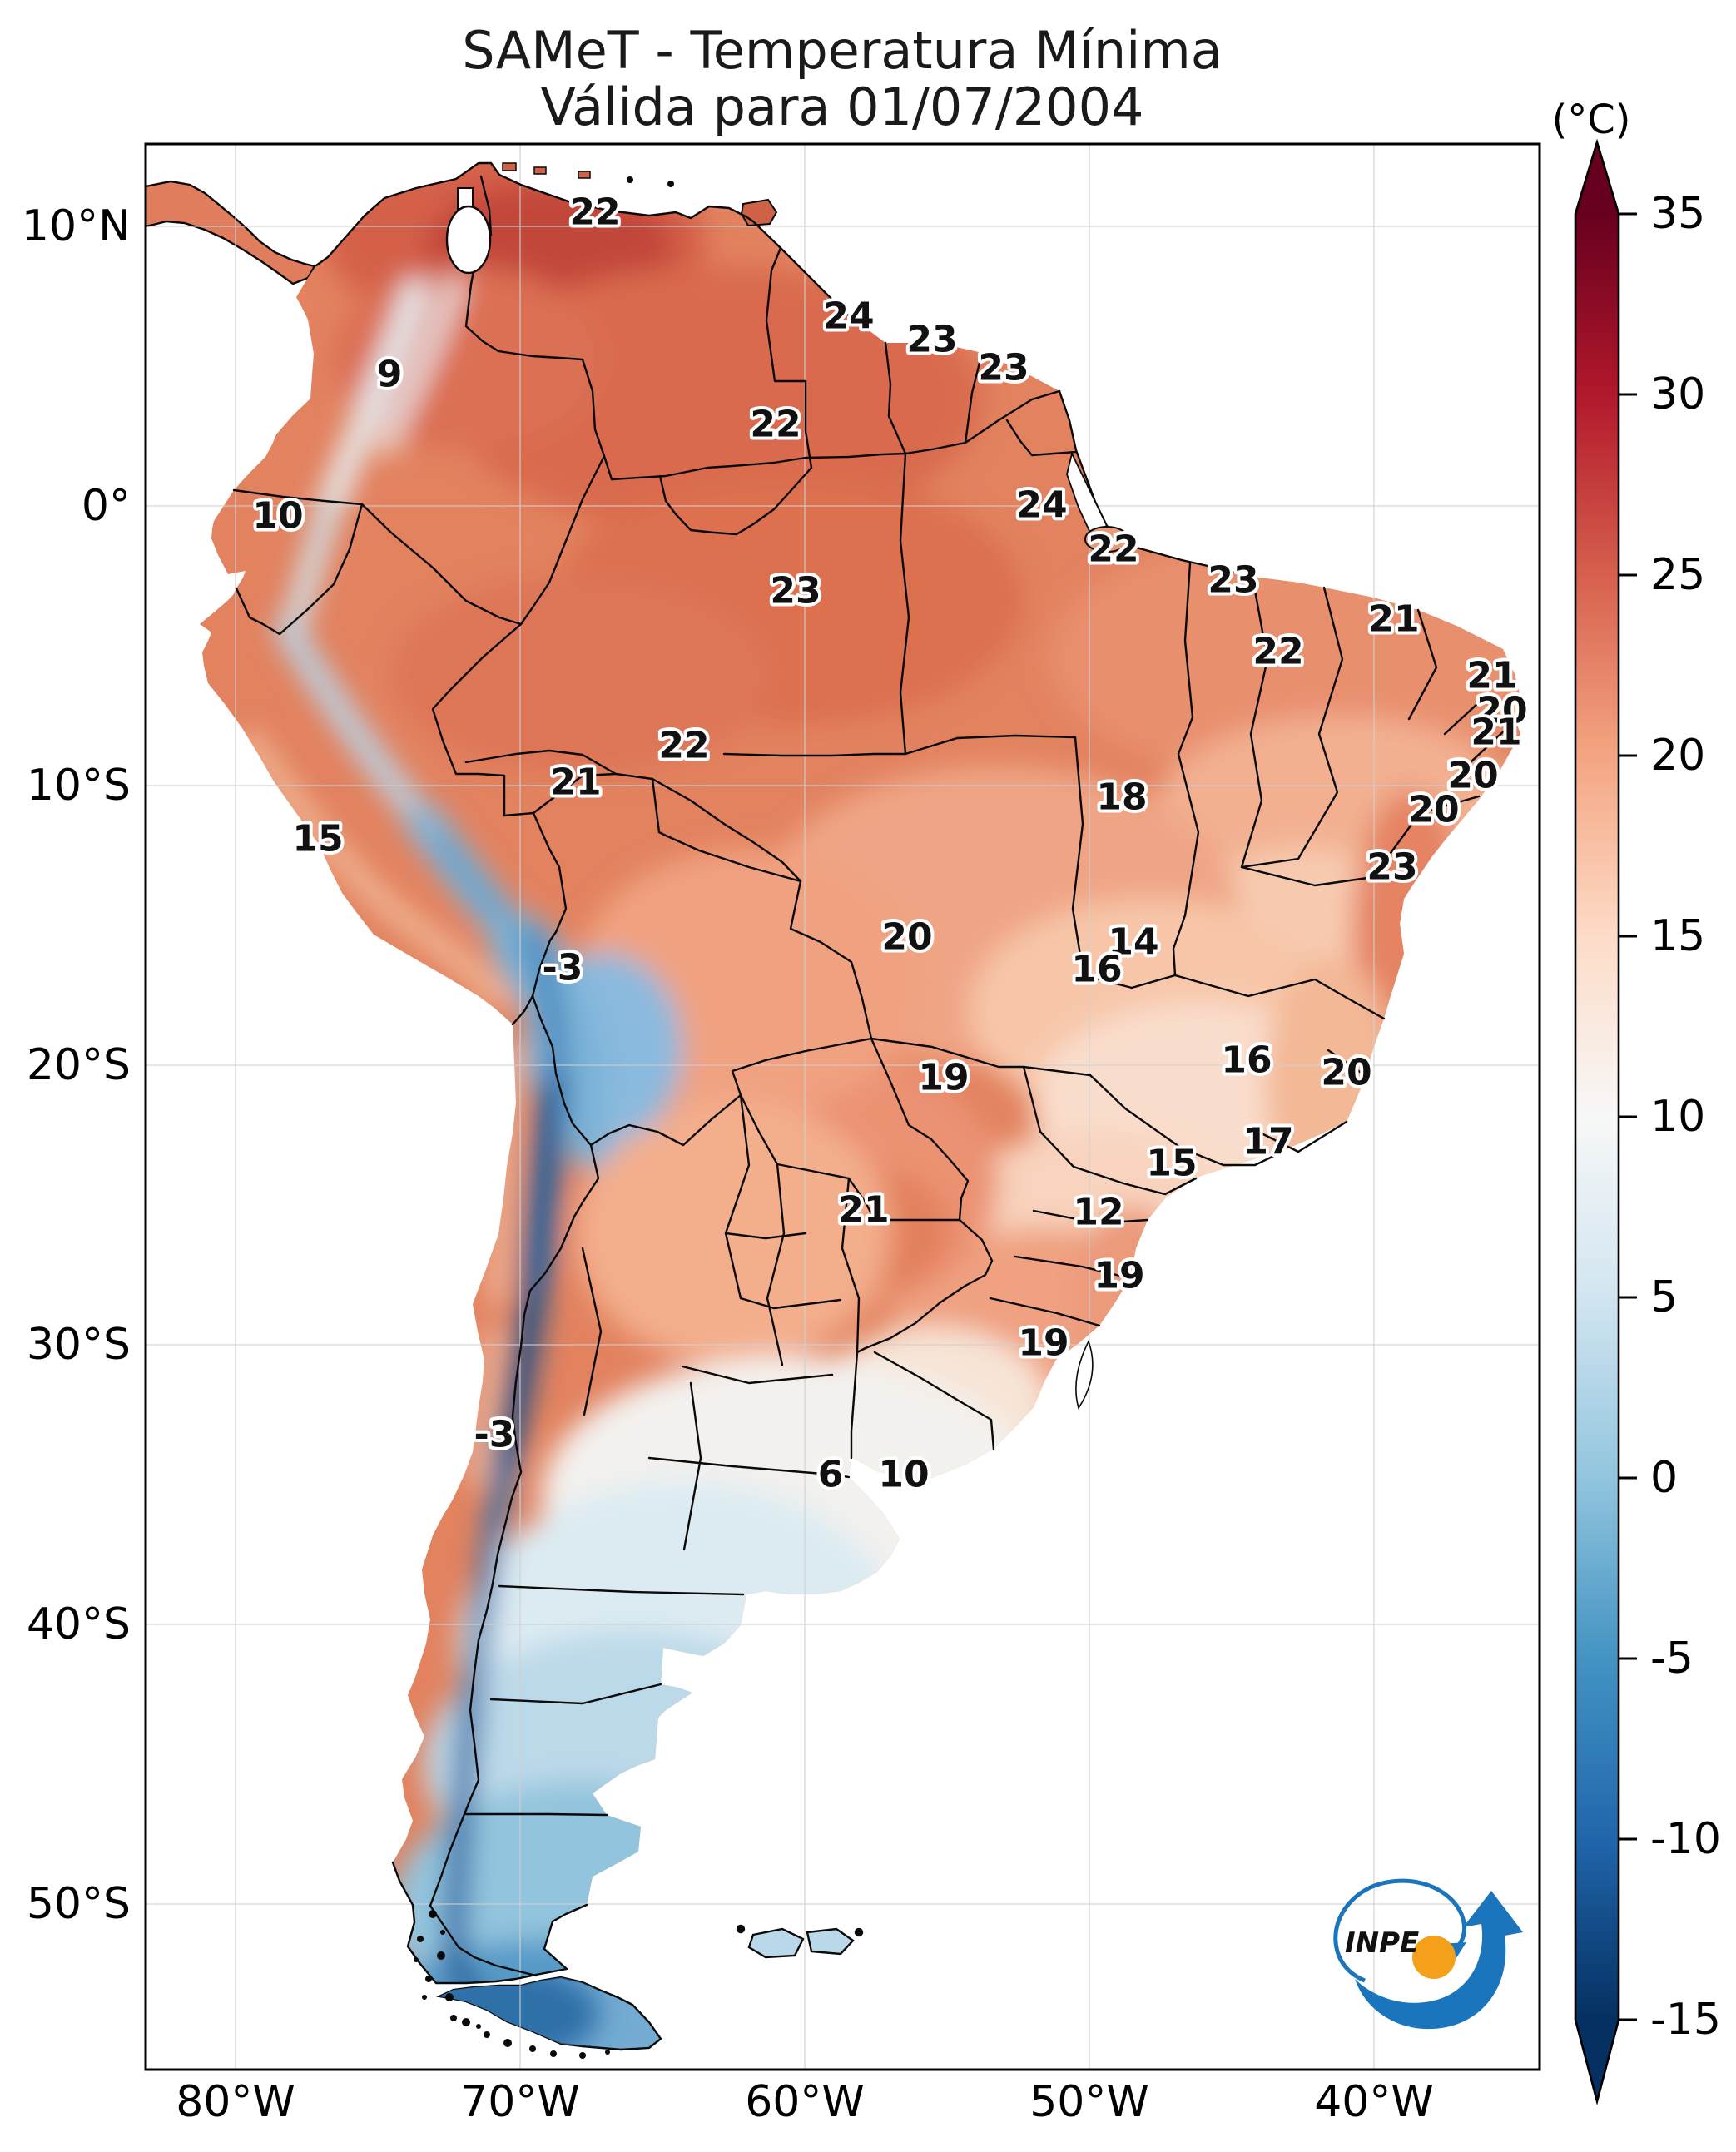 This screenshot has height=2152, width=1736. I want to click on map-title-line1: SAMeT - Temperatura Mínima, so click(842, 50).